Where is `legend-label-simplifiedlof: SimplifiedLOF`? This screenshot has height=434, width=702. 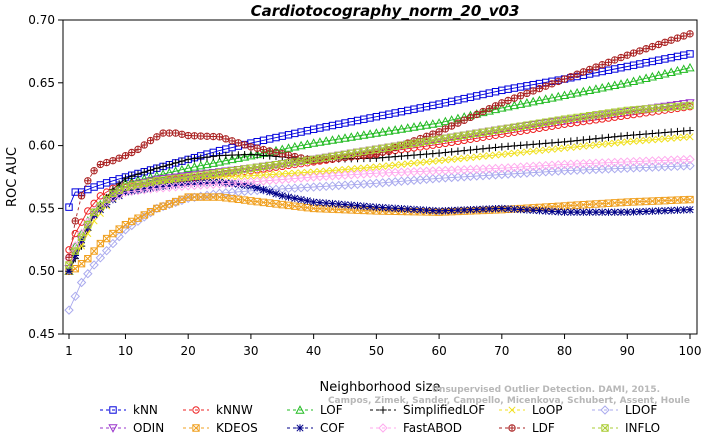 legend-label-simplifiedlof: SimplifiedLOF is located at coordinates (444, 410).